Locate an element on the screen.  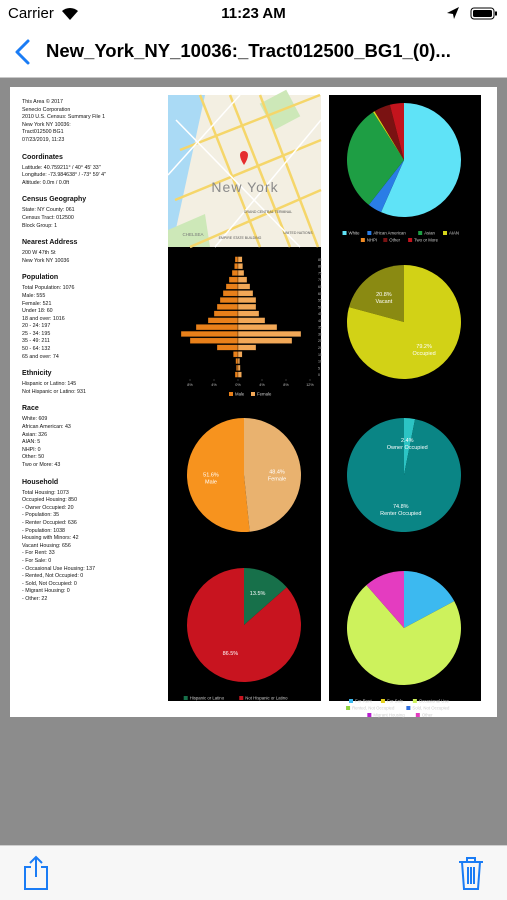
section-heading: Census Geography is located at coordinates (54, 200).